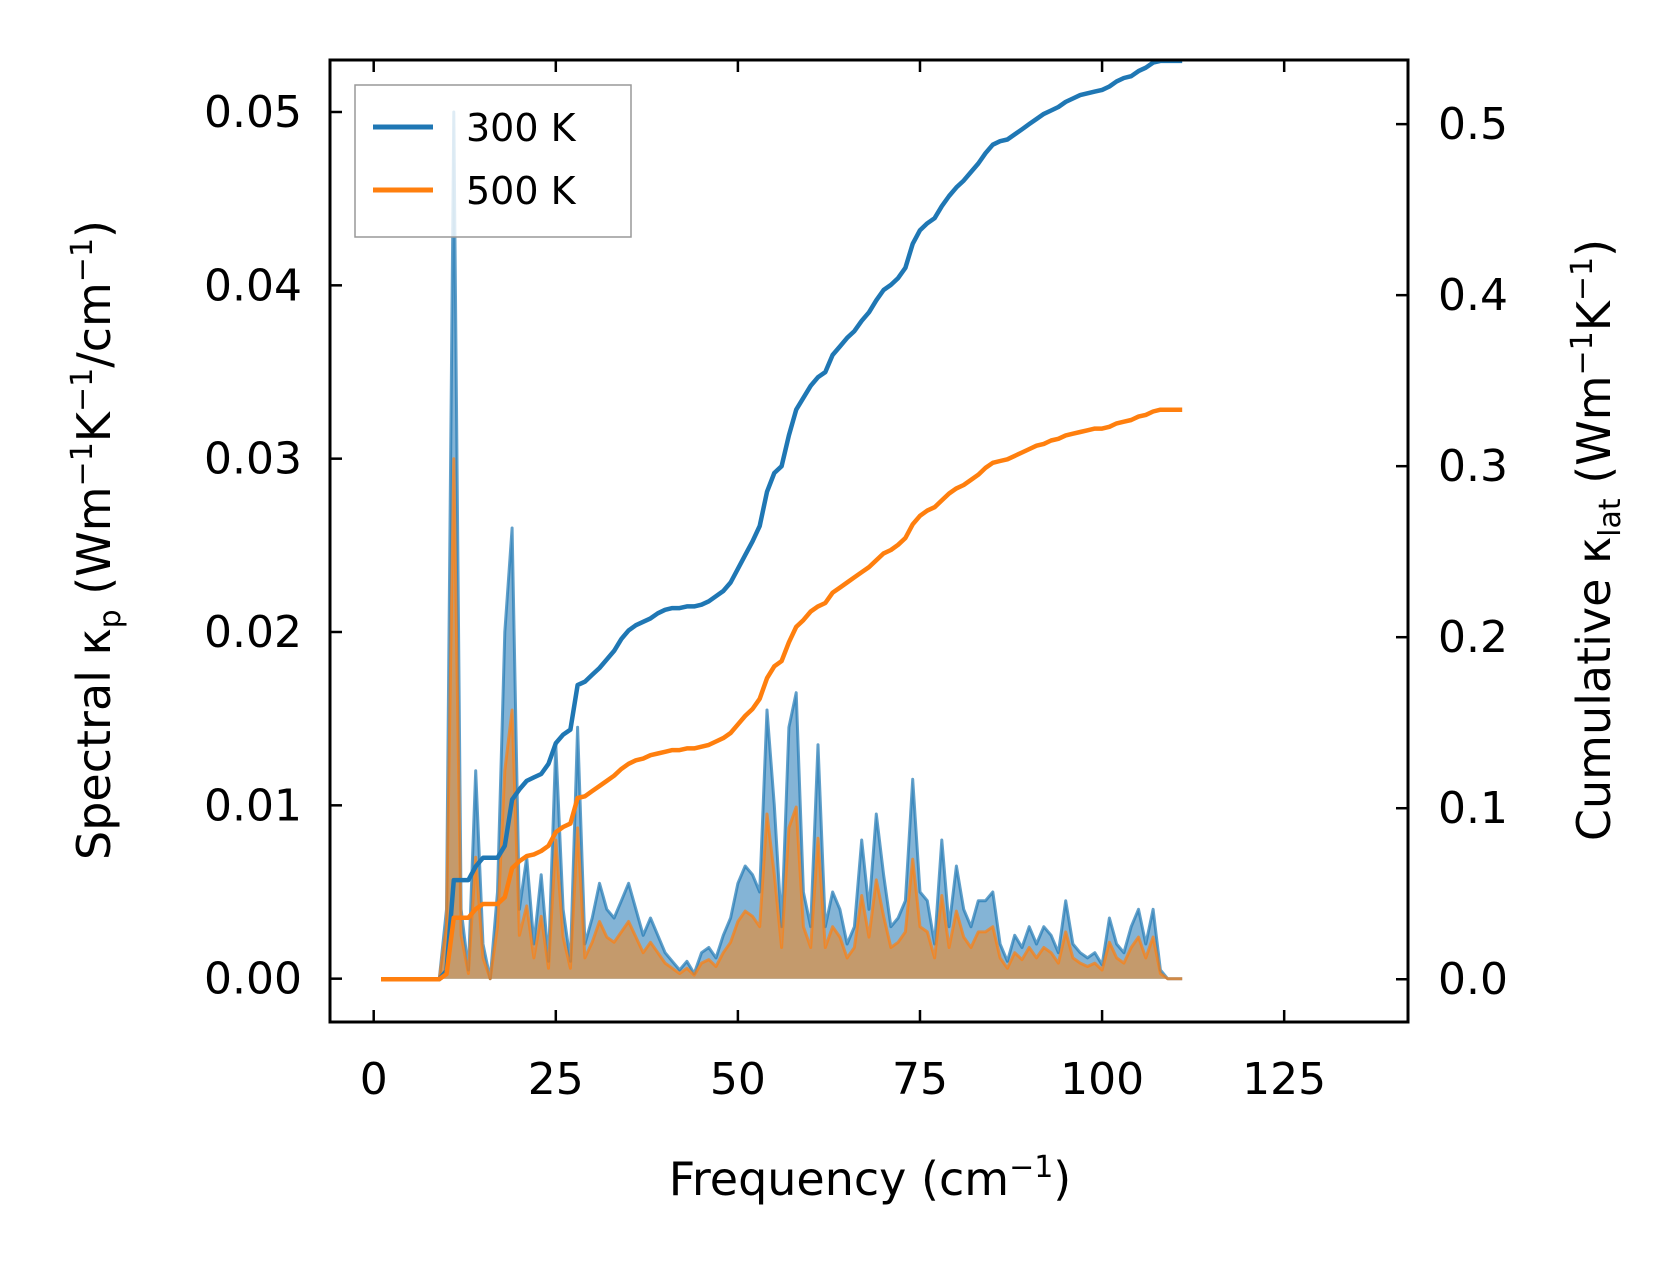  I want to click on legend-box, so click(493, 161).